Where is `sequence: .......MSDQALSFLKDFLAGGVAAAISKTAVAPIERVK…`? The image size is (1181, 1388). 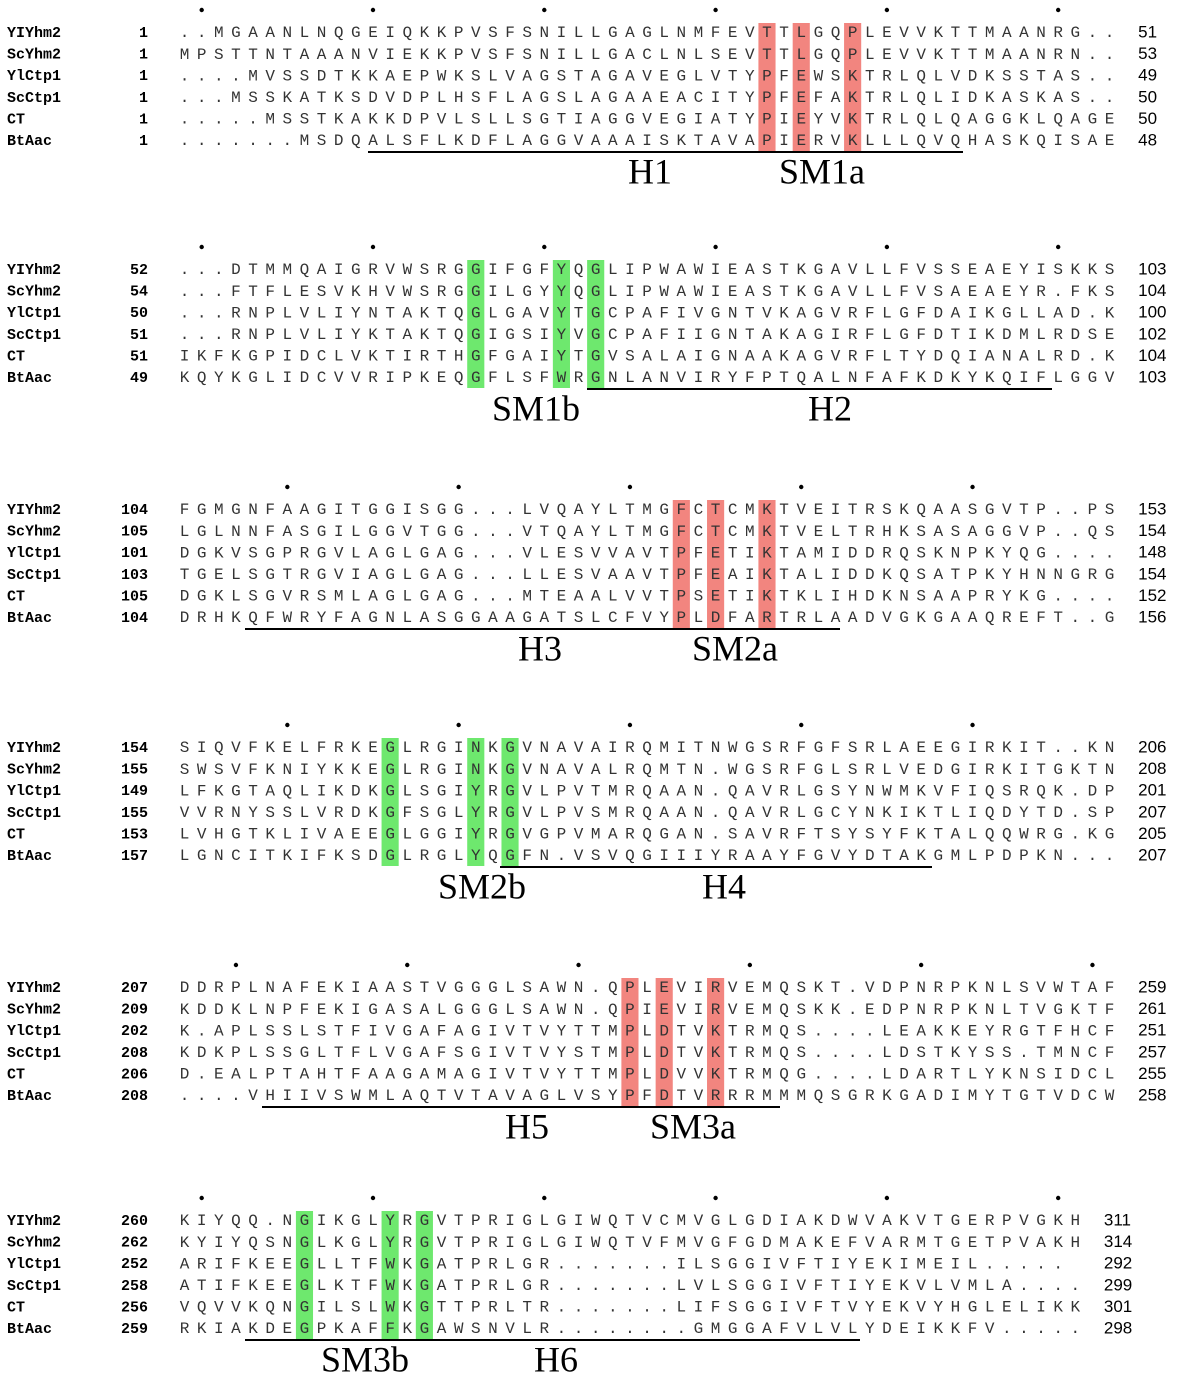
sequence: .......MSDQALSFLKDFLAGGVAAAISKTAVAPIERVK… is located at coordinates (647, 141).